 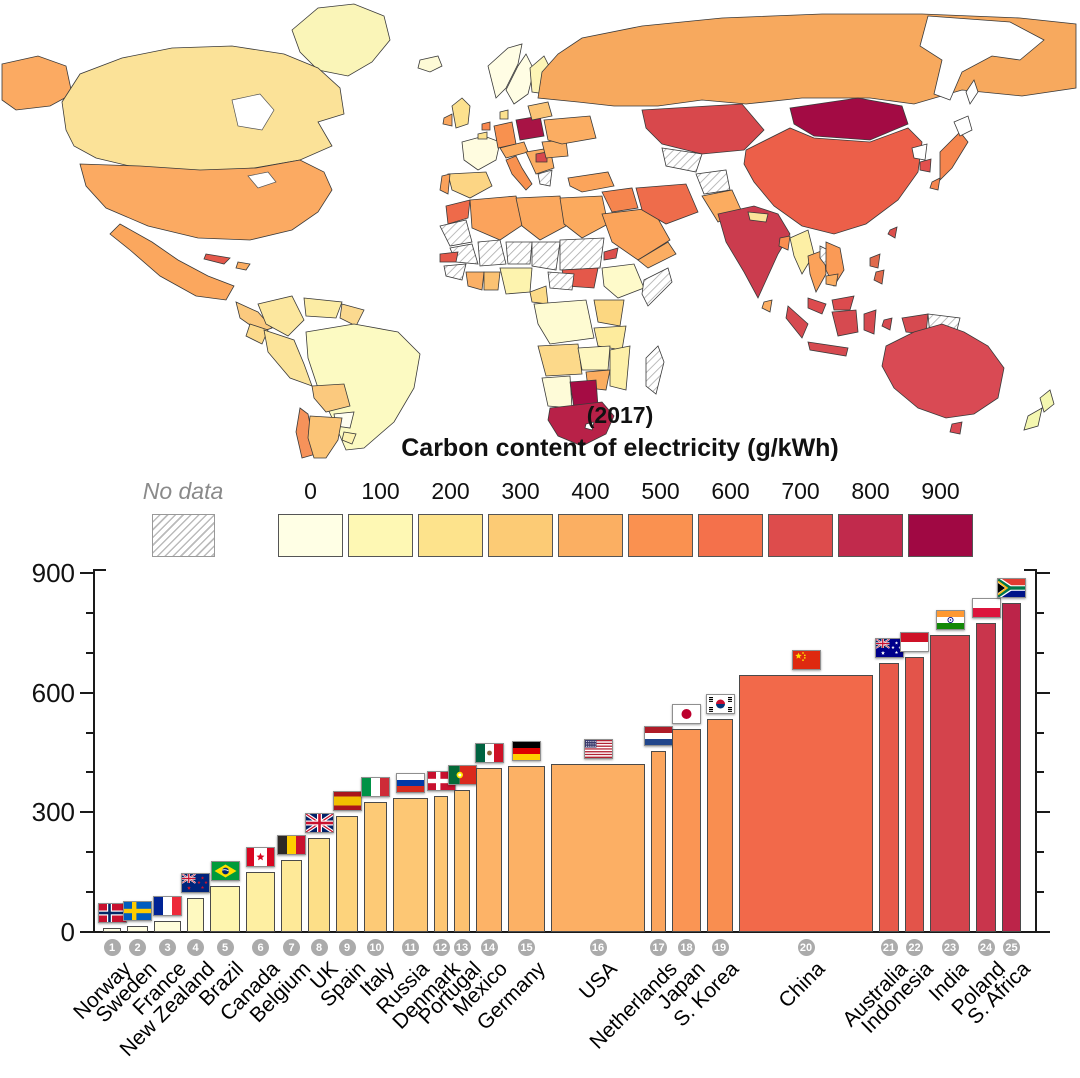 I want to click on legend-tick-label: 300, so click(x=520, y=491).